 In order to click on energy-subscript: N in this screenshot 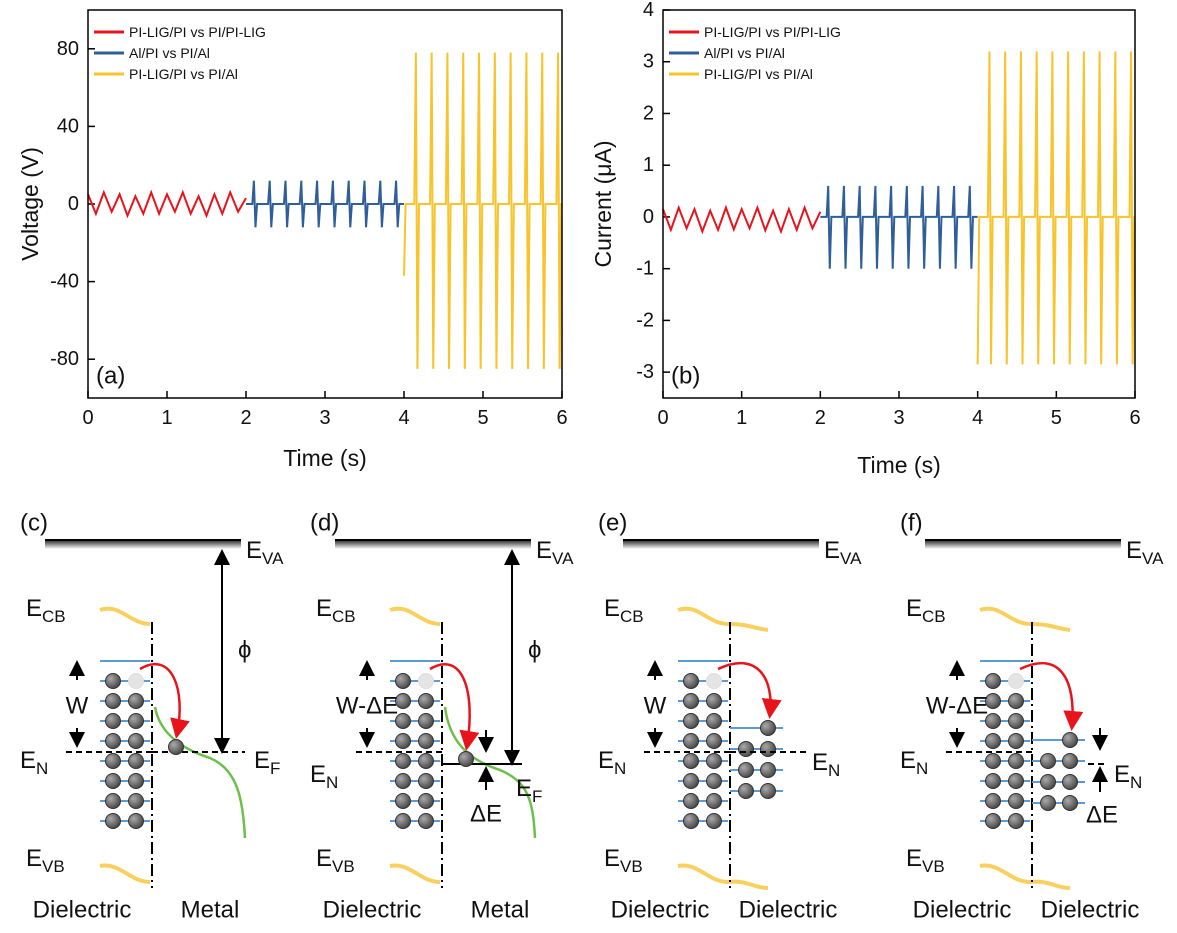, I will do `click(1136, 782)`.